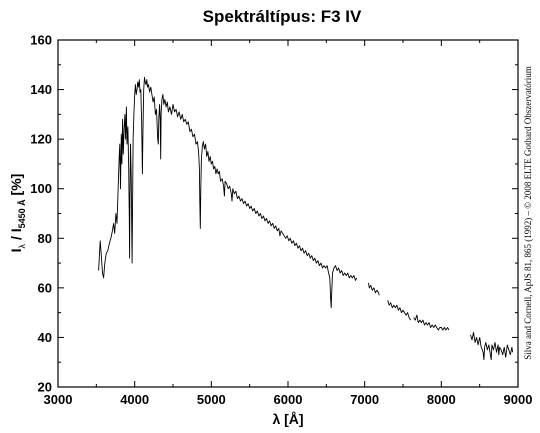  I want to click on x-tick-label: 4000, so click(134, 399).